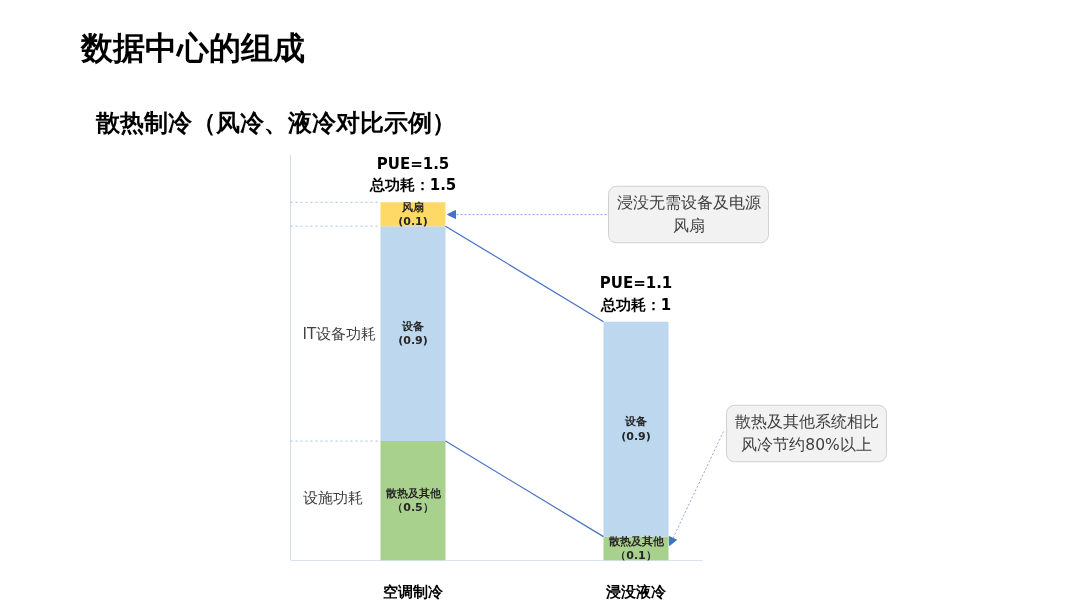 The width and height of the screenshot is (1080, 608). I want to click on x-tick-label: 空调制冷, so click(413, 591).